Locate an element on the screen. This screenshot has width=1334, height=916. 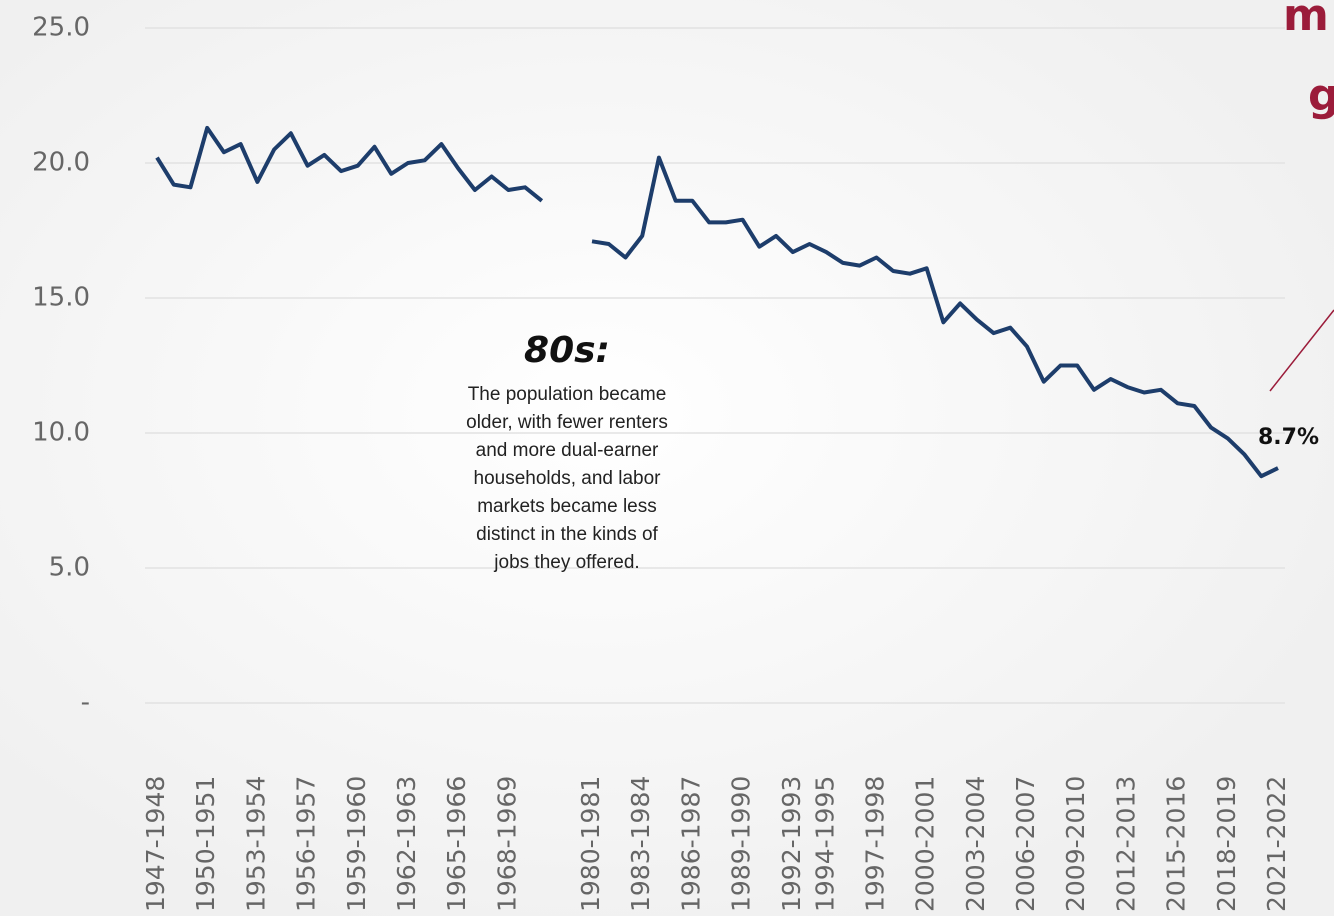
x-tick-label: 1989-1990 is located at coordinates (741, 844).